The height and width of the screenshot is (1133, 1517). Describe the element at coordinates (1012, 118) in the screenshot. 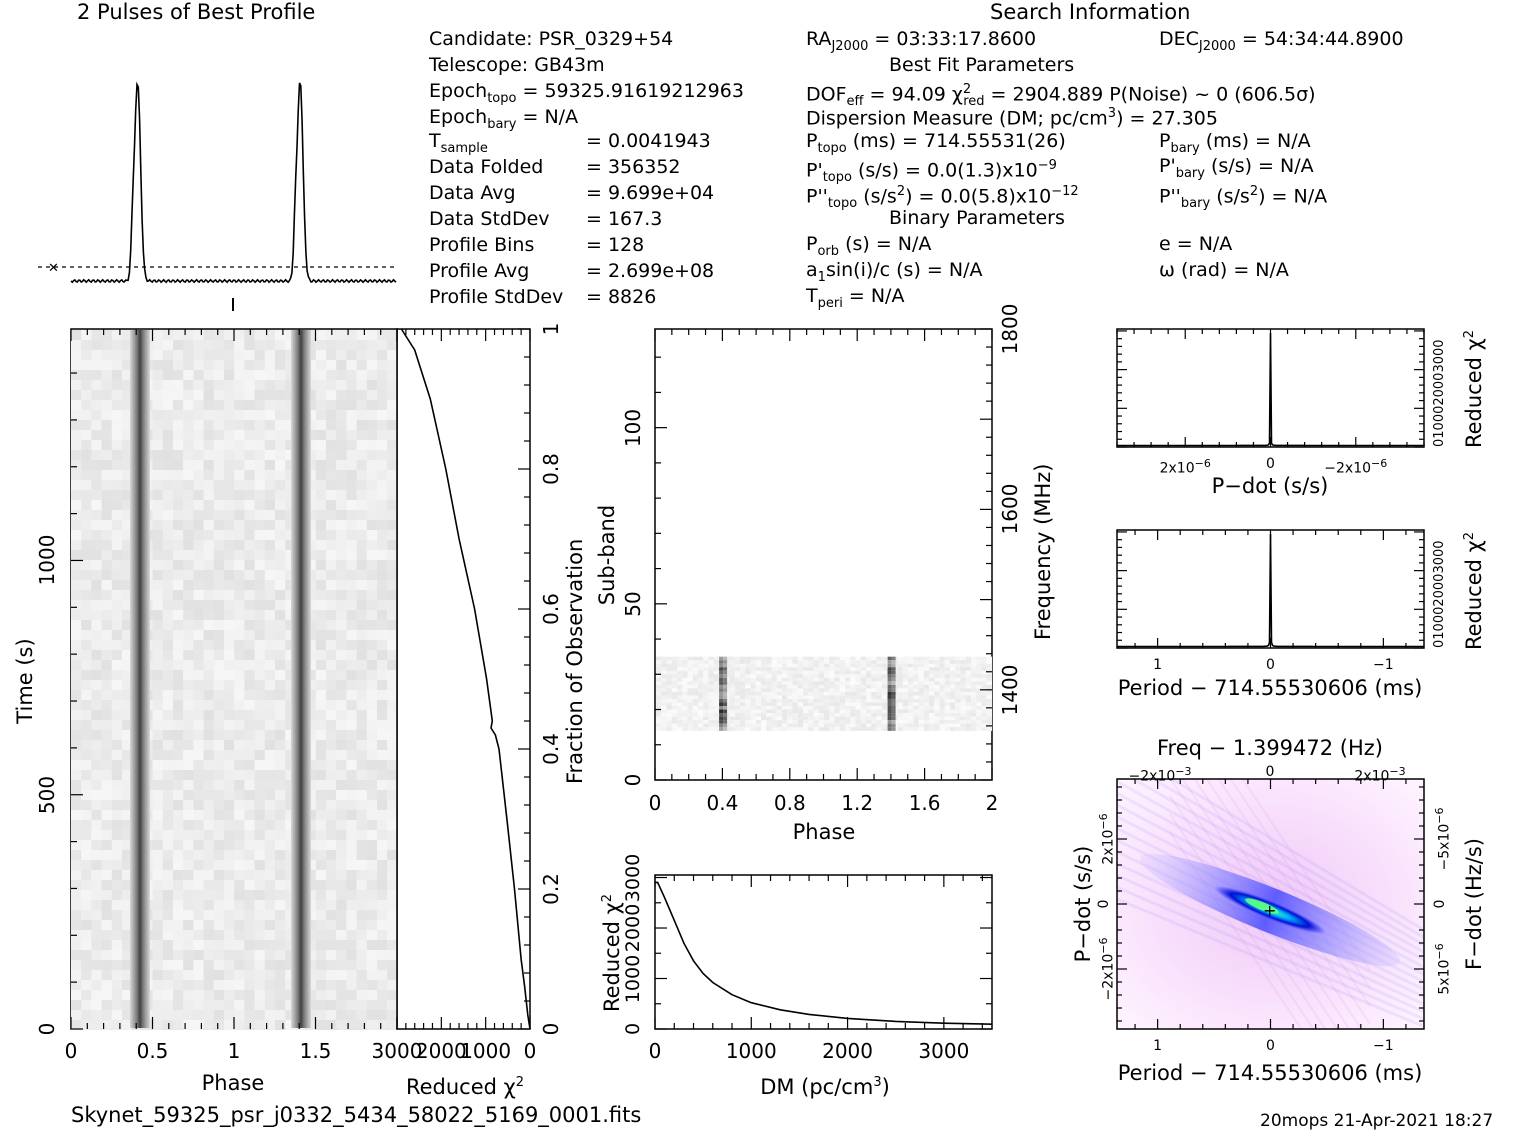

I see `info-dm: Dispersion Measure (DM; pc/cm3) = 27.305` at that location.